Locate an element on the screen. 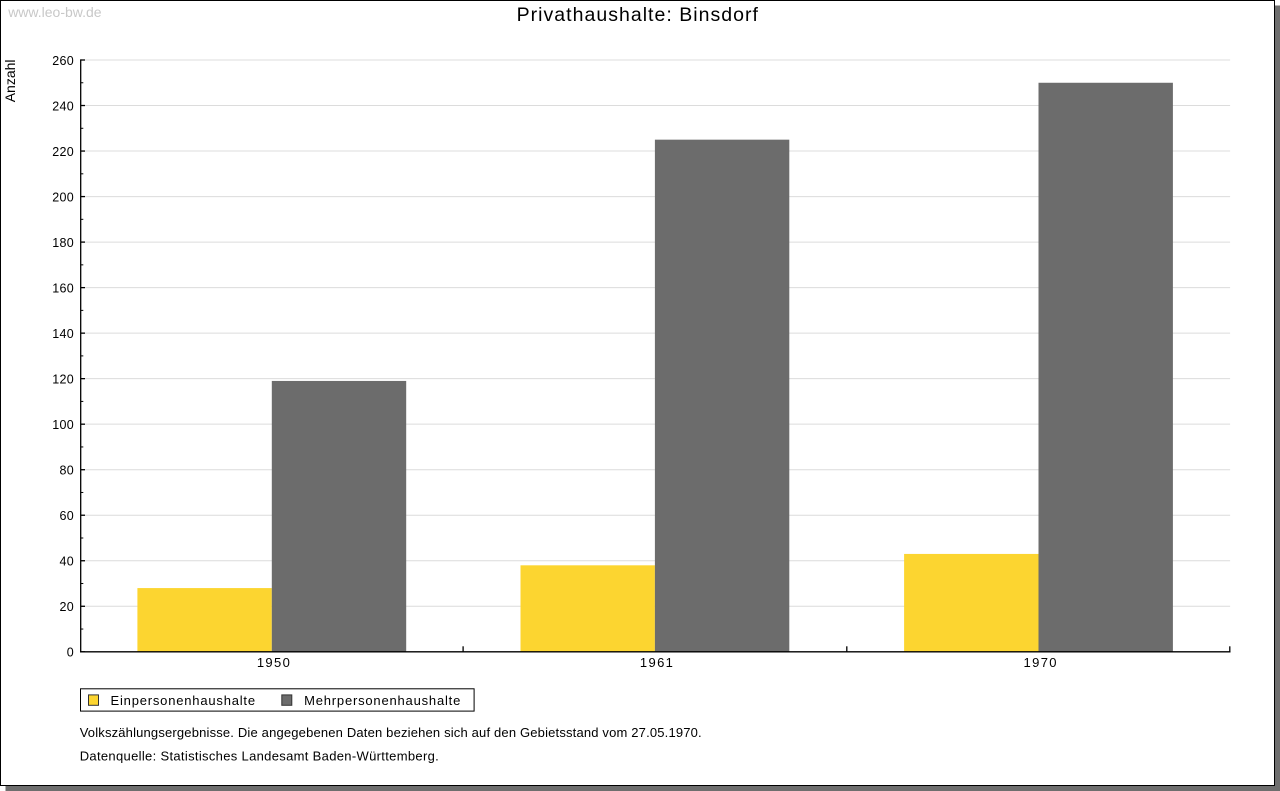 This screenshot has height=791, width=1280. svg-text: 20 is located at coordinates (66, 607).